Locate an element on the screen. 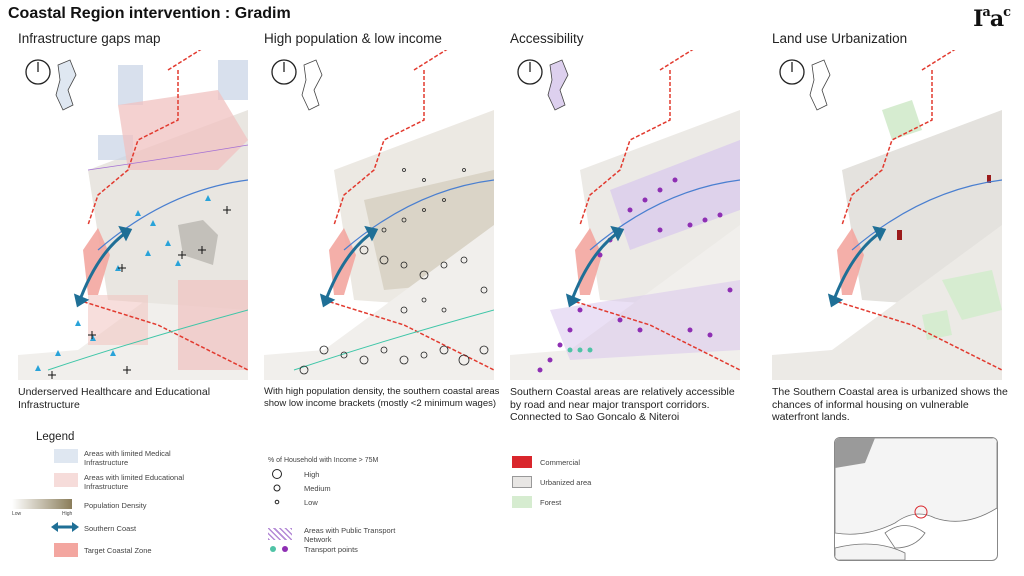 This screenshot has width=1024, height=576. healthcare-markers is located at coordinates (123, 283).